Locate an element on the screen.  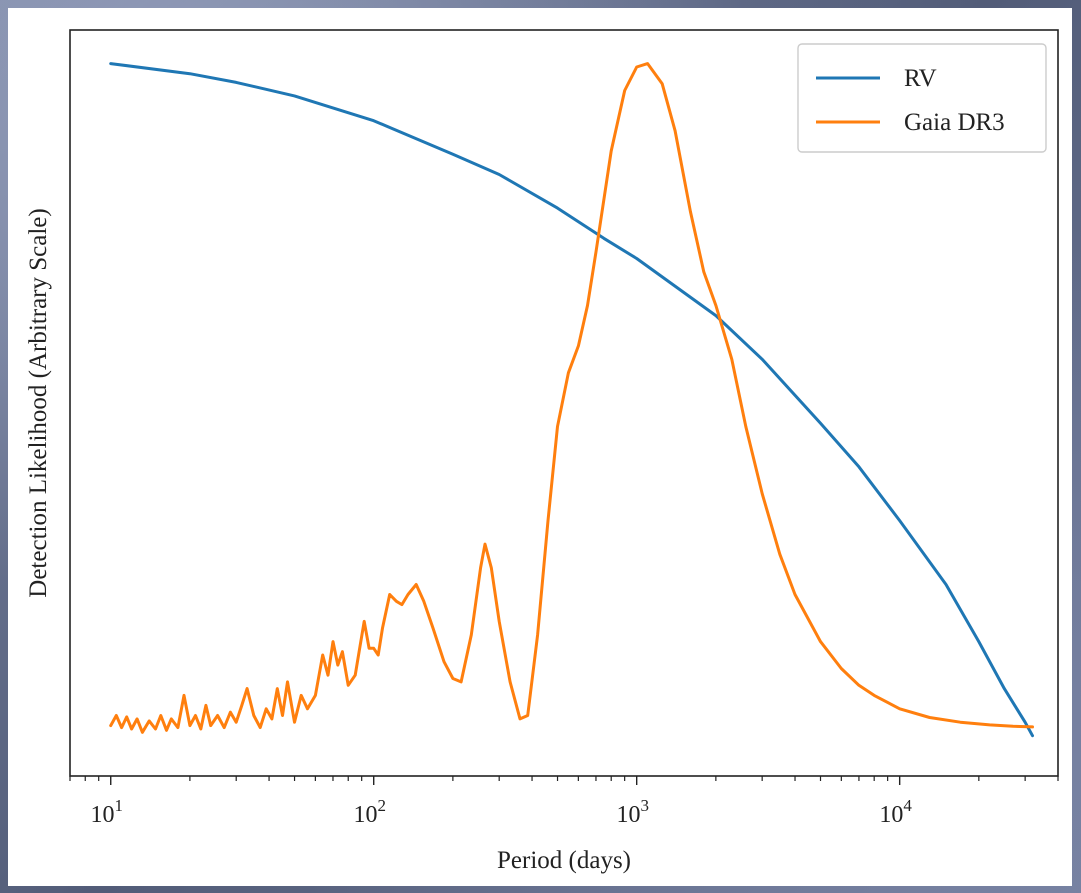
x-tick-label: 10¹ is located at coordinates (106, 812).